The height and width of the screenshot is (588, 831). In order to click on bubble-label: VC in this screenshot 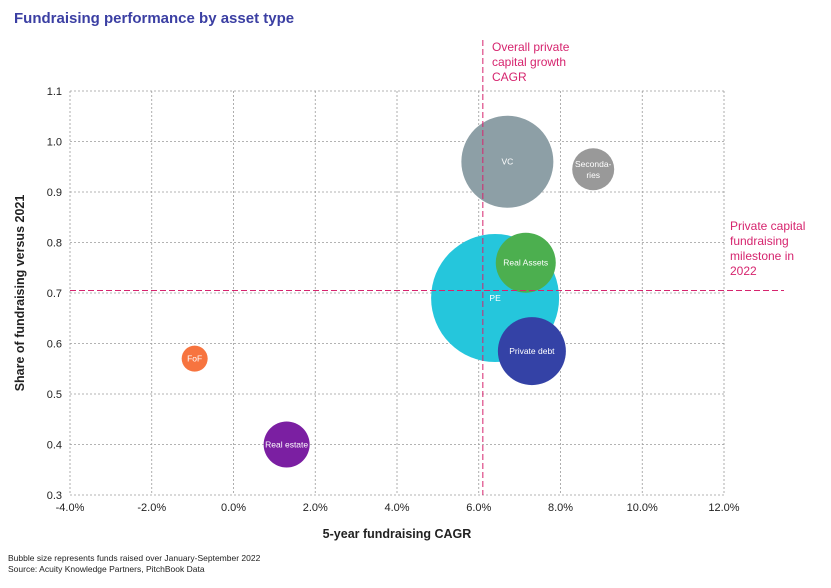, I will do `click(507, 162)`.